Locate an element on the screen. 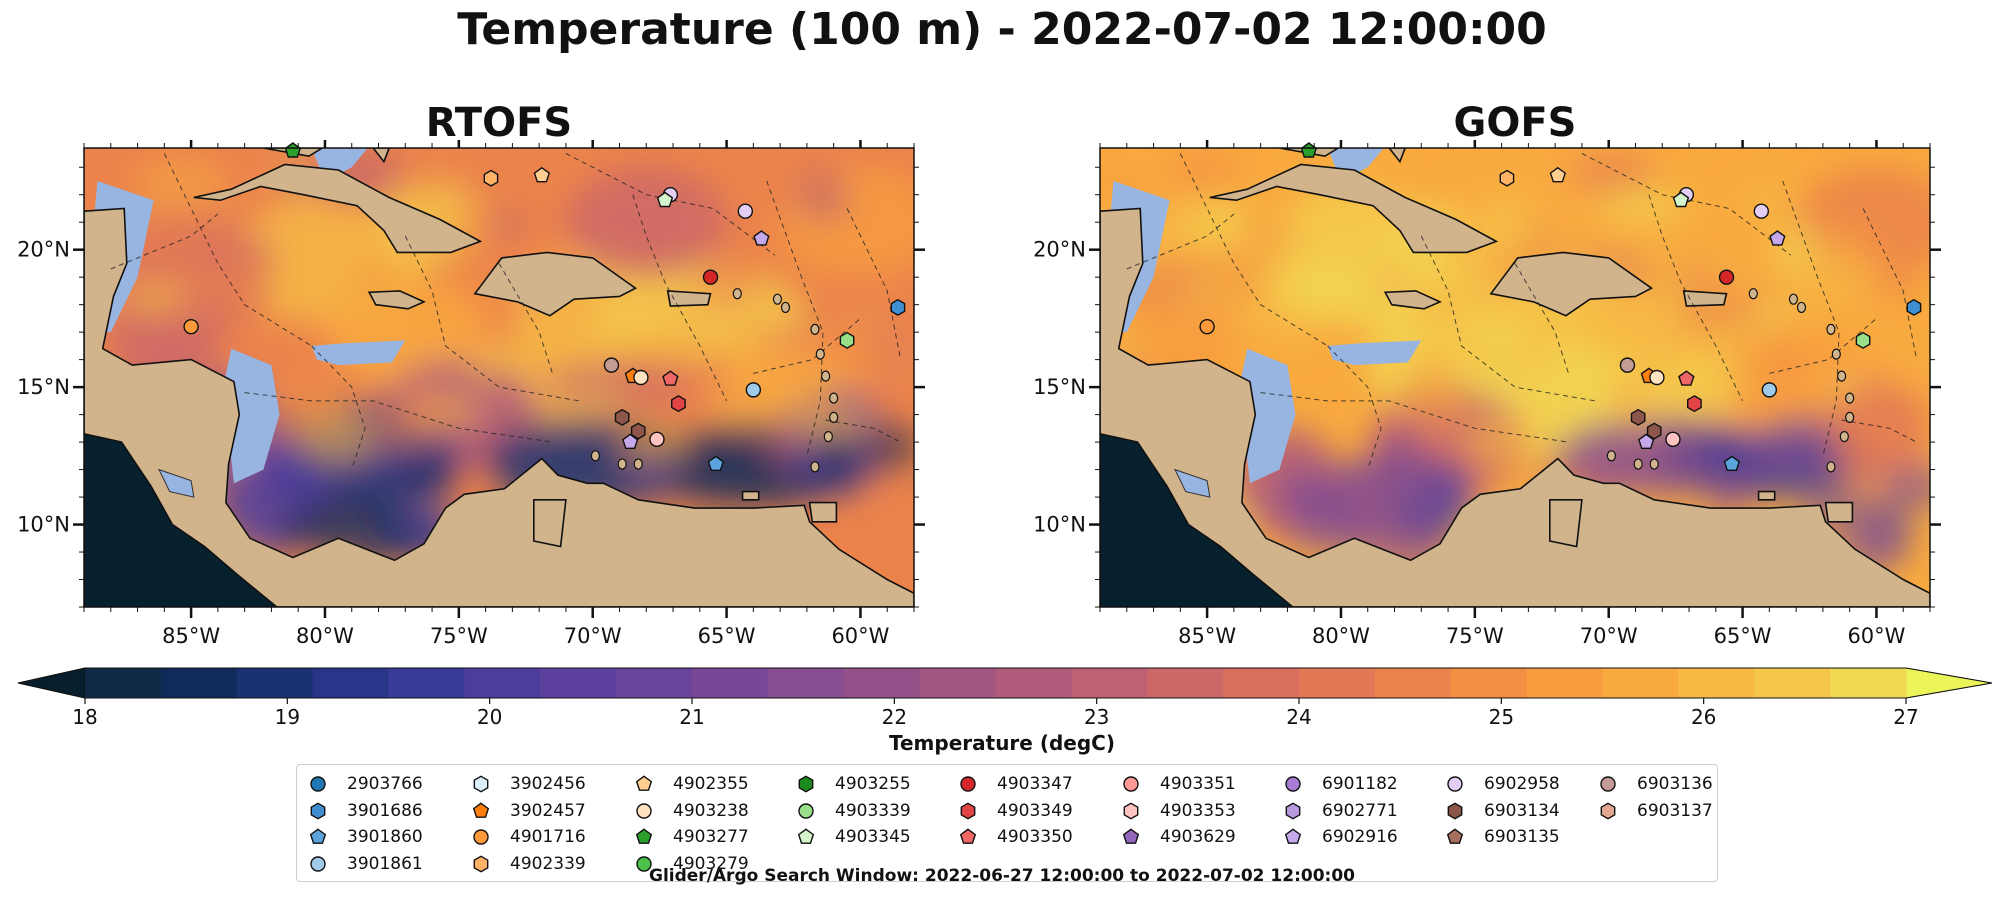 This screenshot has height=897, width=2004. land-puertorico is located at coordinates (1705, 298).